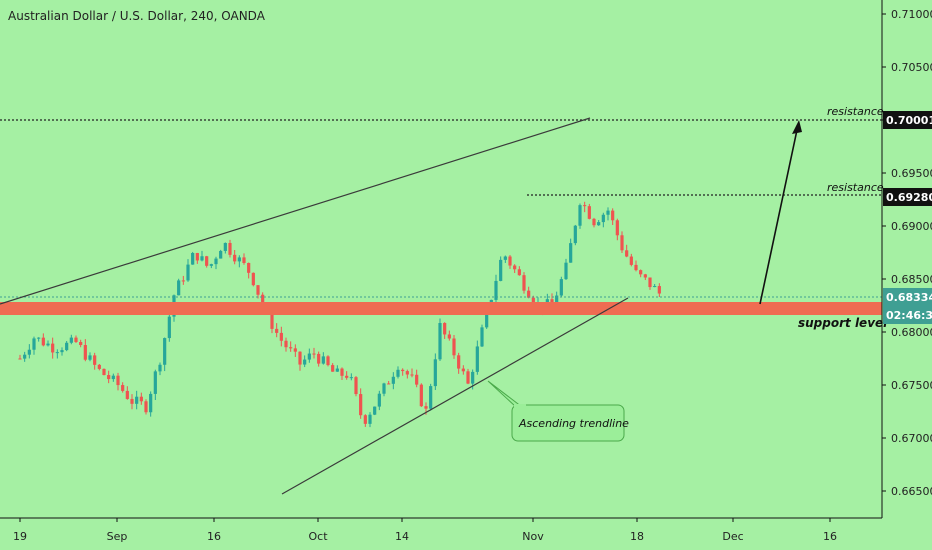 The width and height of the screenshot is (932, 550). Describe the element at coordinates (318, 536) in the screenshot. I see `x-tick-label: Oct` at that location.